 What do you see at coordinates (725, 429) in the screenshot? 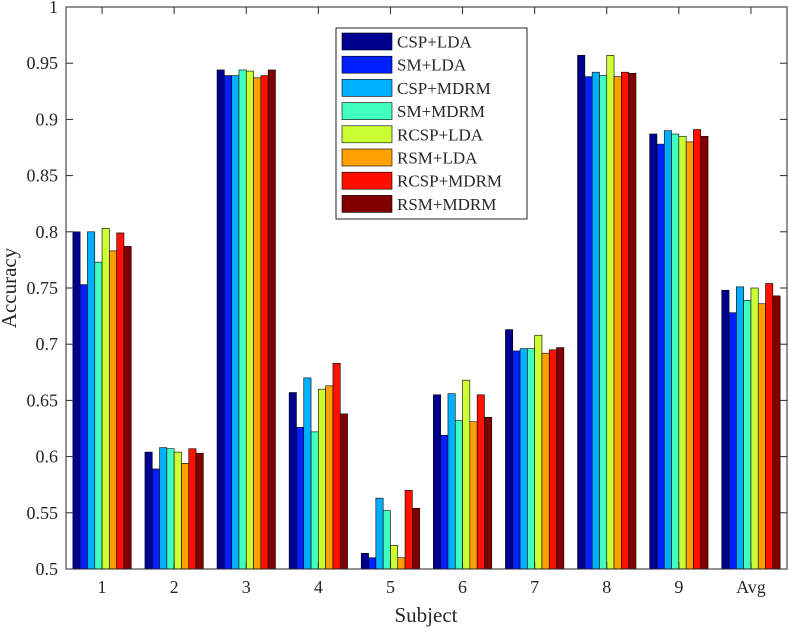
I see `bar-csp-lda-avg` at bounding box center [725, 429].